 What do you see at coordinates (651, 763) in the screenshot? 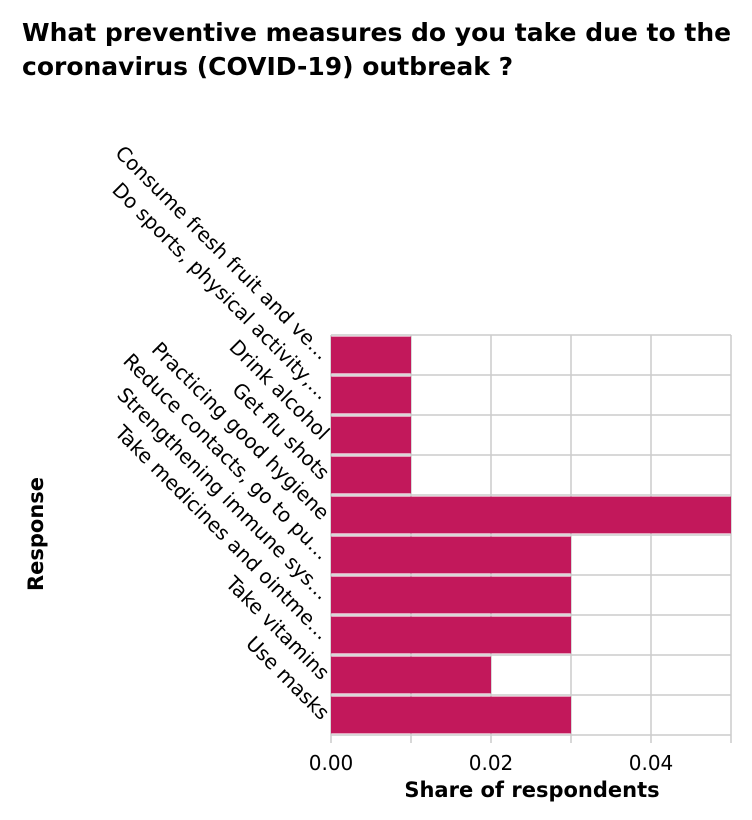
I see `x-tick-label: 0.04` at bounding box center [651, 763].